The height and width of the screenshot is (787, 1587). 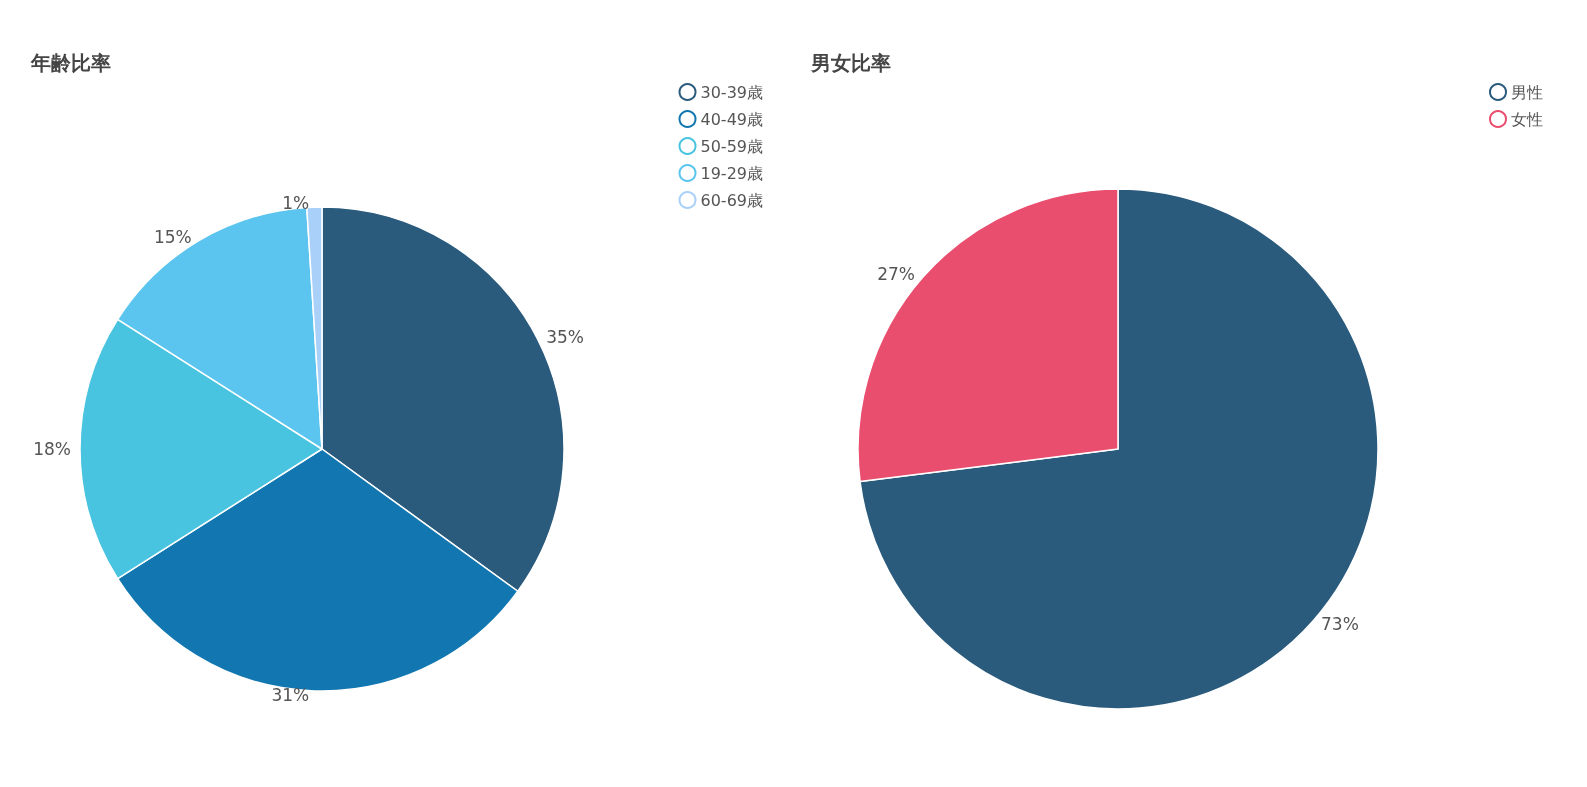 What do you see at coordinates (1340, 623) in the screenshot?
I see `data-label: 73%` at bounding box center [1340, 623].